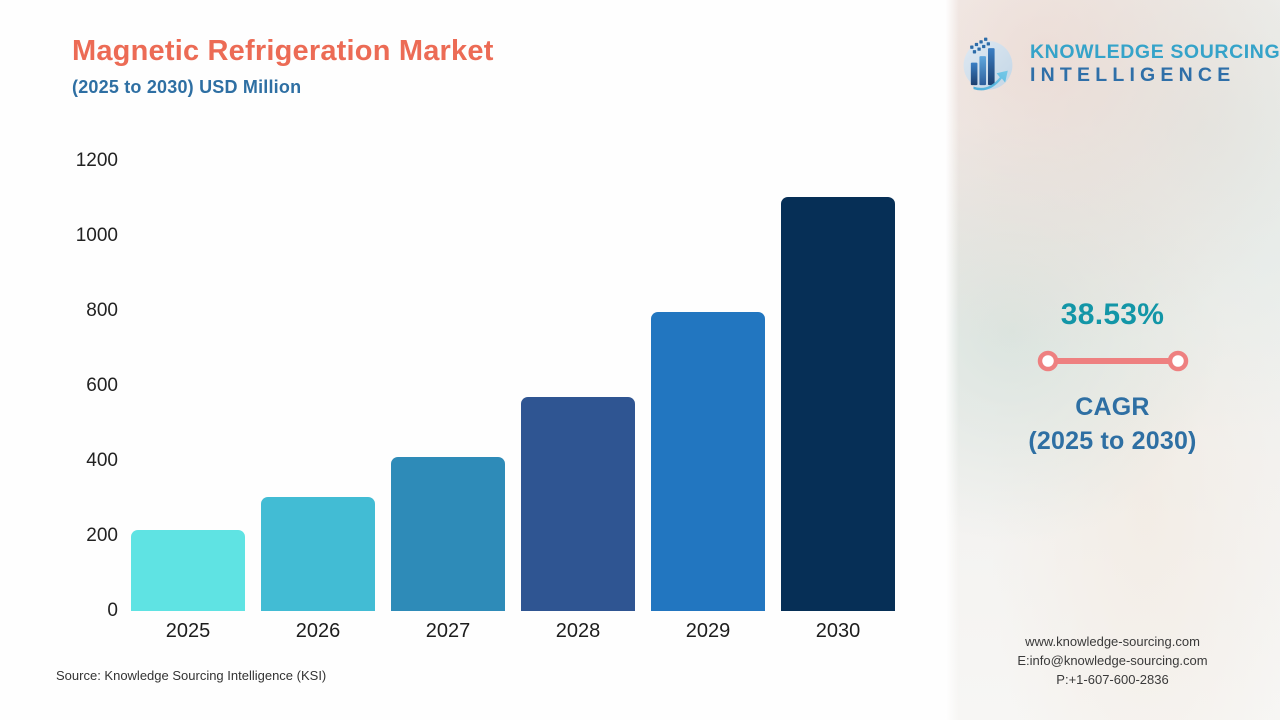 Image resolution: width=1280 pixels, height=720 pixels. I want to click on x-axis-tick-2025: 2025, so click(188, 631).